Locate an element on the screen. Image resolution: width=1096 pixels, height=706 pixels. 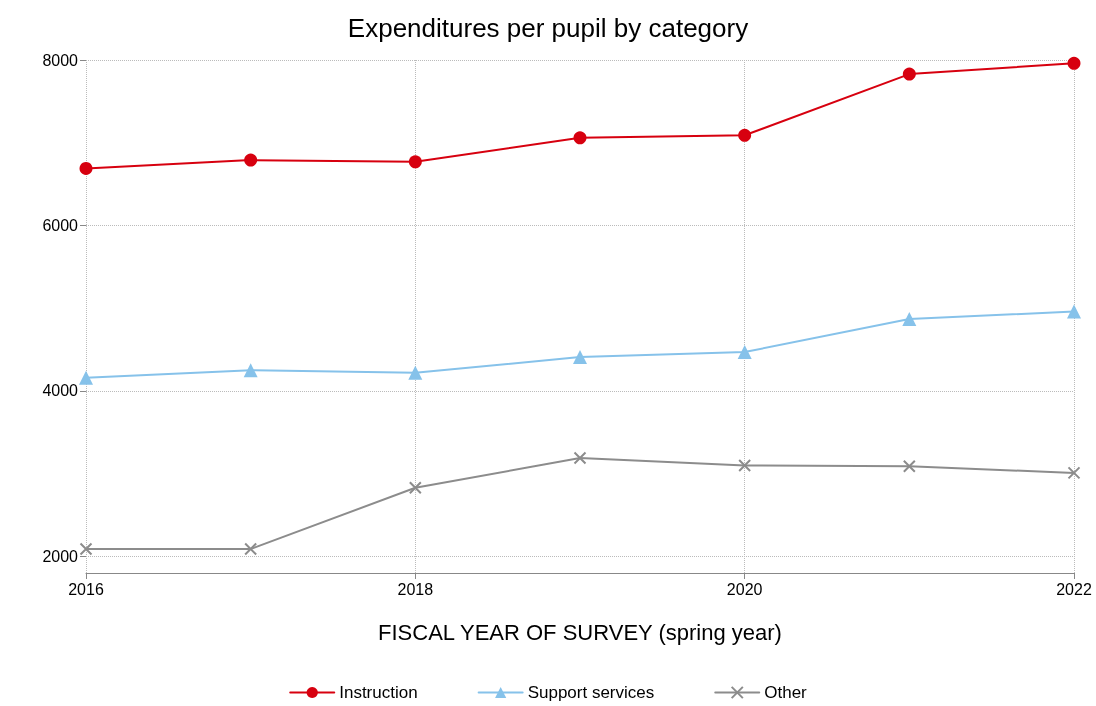
x-tick-label: 2022 is located at coordinates (1074, 589).